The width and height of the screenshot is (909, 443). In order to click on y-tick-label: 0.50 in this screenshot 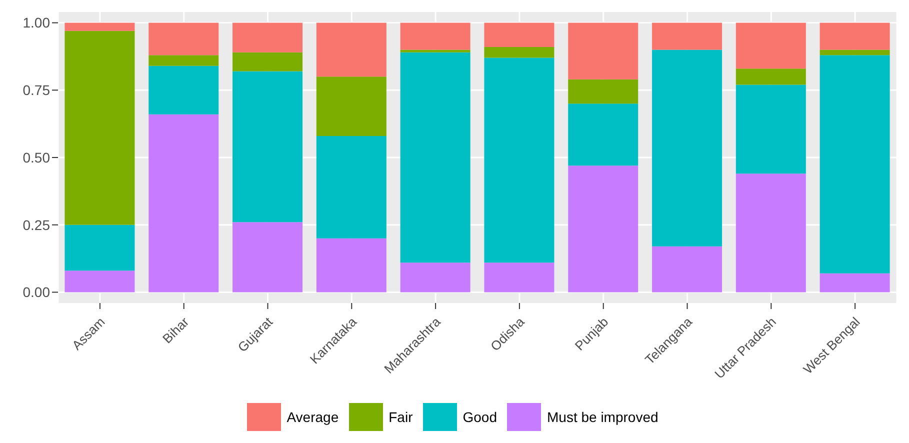, I will do `click(36, 157)`.